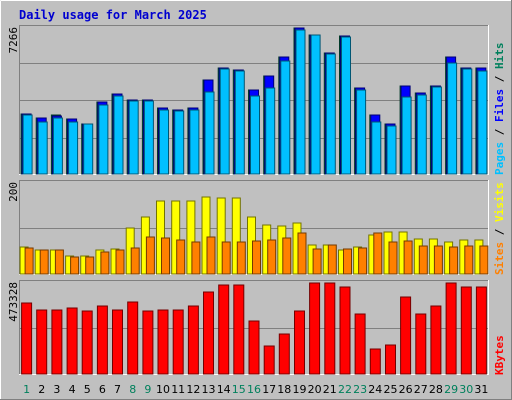  I want to click on legend-hits: Hits, so click(499, 56).